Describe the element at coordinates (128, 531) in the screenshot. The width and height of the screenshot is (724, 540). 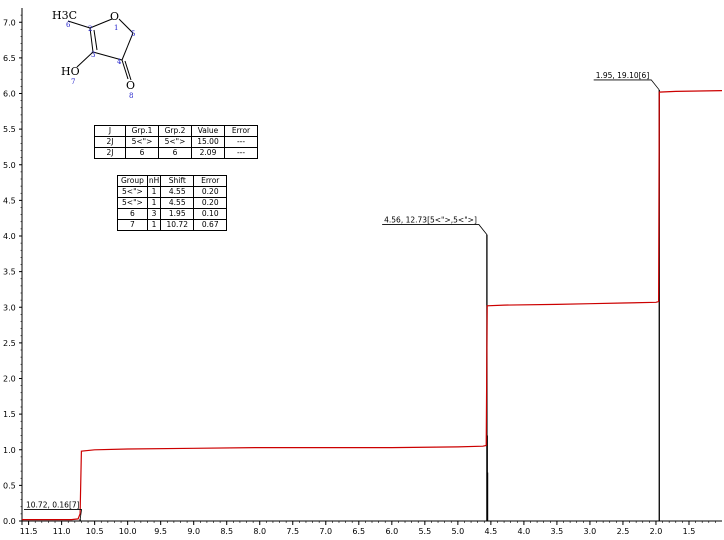
I see `x-tick-label: 10.0` at that location.